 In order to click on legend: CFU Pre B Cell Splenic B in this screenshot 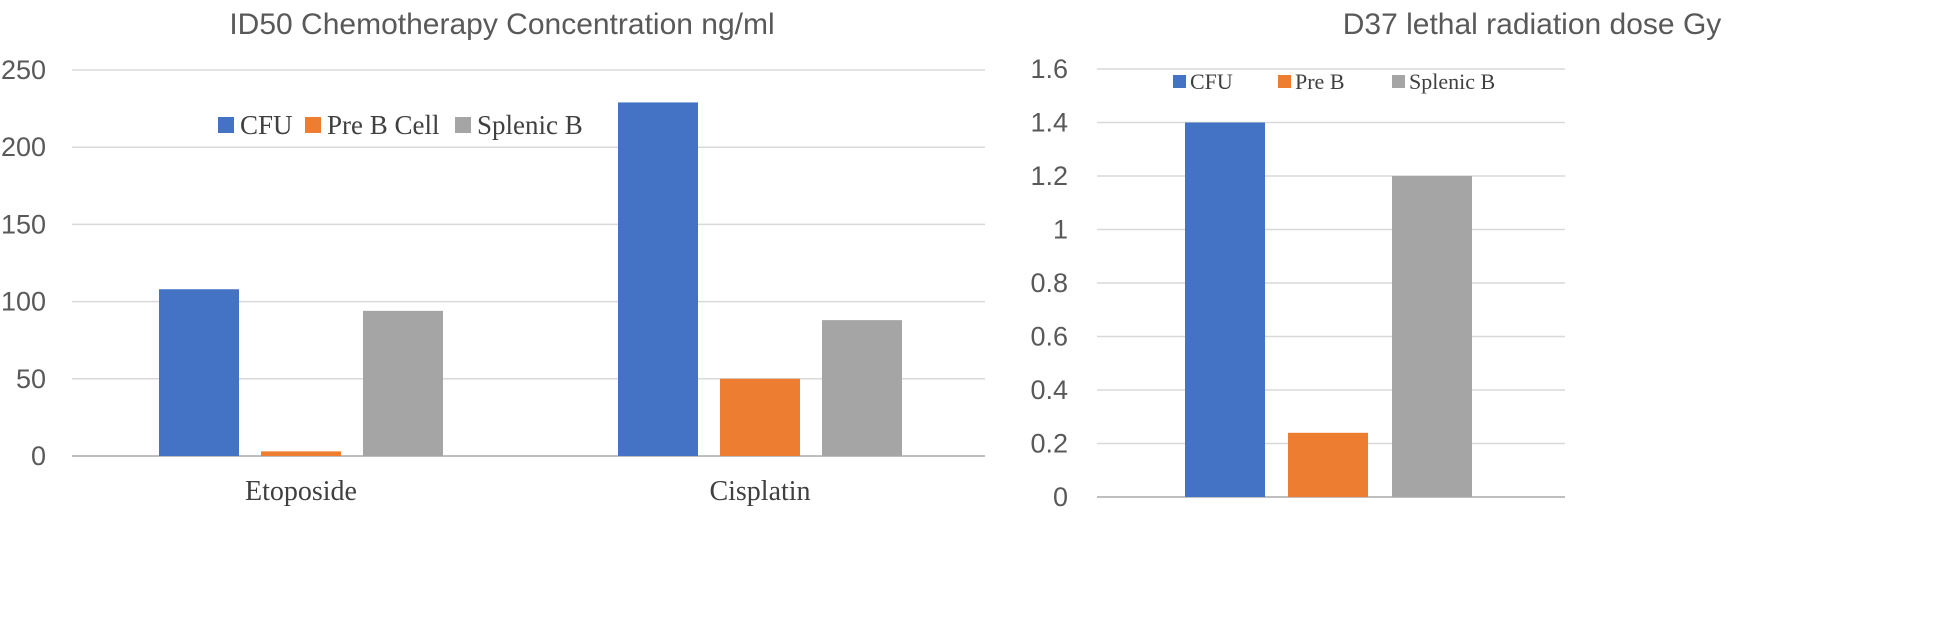, I will do `click(400, 125)`.